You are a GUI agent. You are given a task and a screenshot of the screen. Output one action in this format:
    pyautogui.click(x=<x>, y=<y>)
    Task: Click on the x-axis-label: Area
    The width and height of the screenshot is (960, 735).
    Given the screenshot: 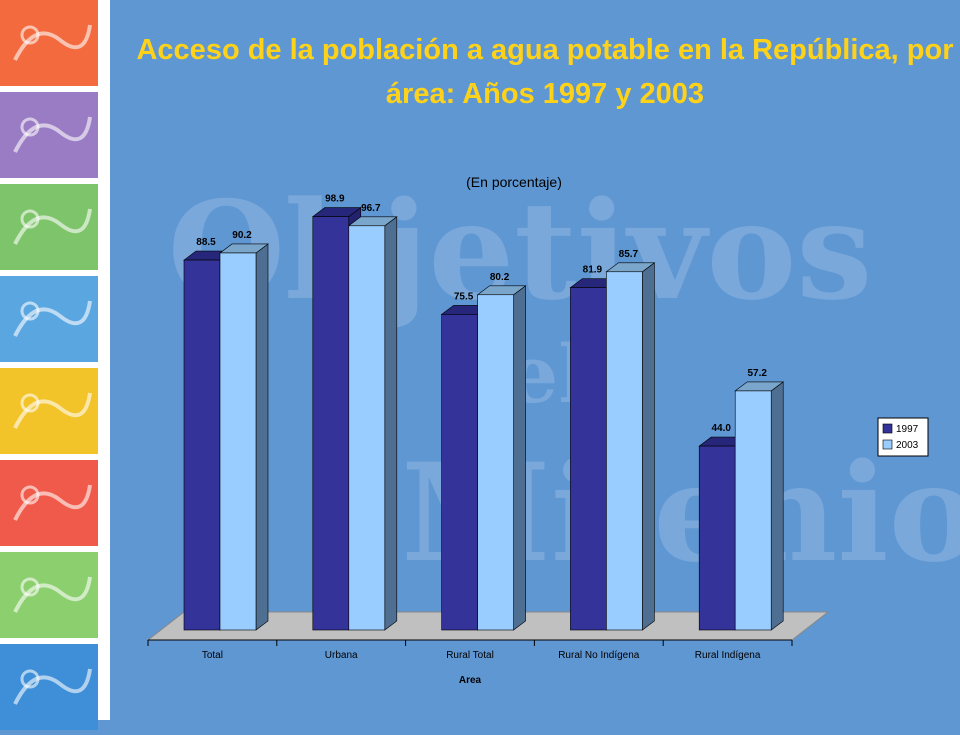 What is the action you would take?
    pyautogui.click(x=470, y=680)
    